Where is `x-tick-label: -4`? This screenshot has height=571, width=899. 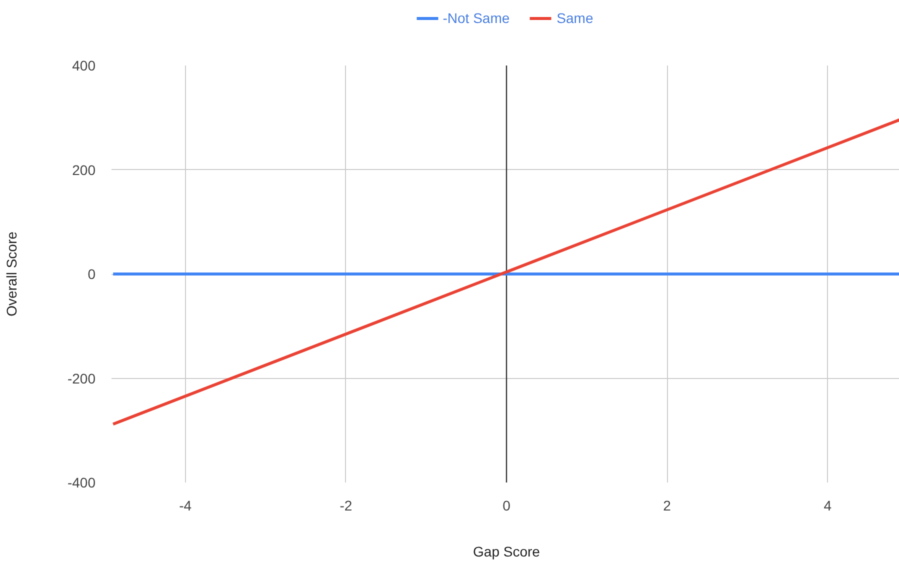 x-tick-label: -4 is located at coordinates (185, 506).